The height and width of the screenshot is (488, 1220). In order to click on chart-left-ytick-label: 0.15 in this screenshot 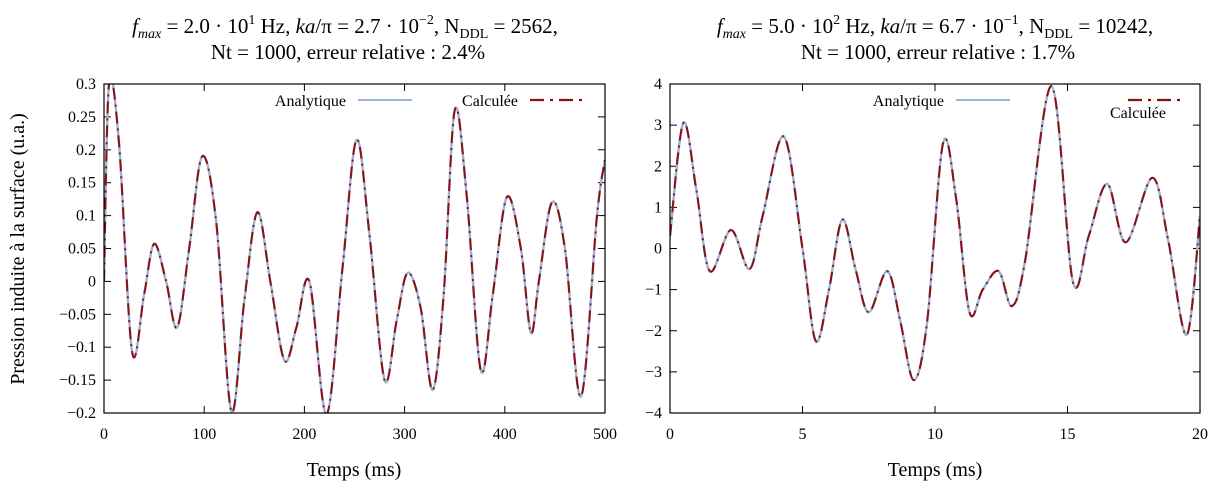, I will do `click(82, 183)`.